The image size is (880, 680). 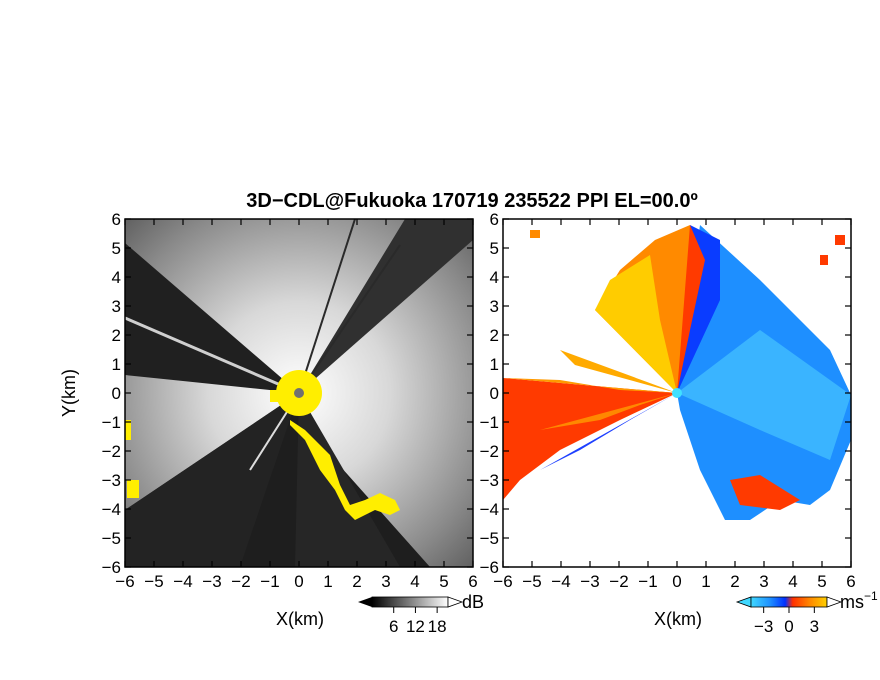 I want to click on velocity-colorbar-unit: ms−1, so click(x=859, y=600).